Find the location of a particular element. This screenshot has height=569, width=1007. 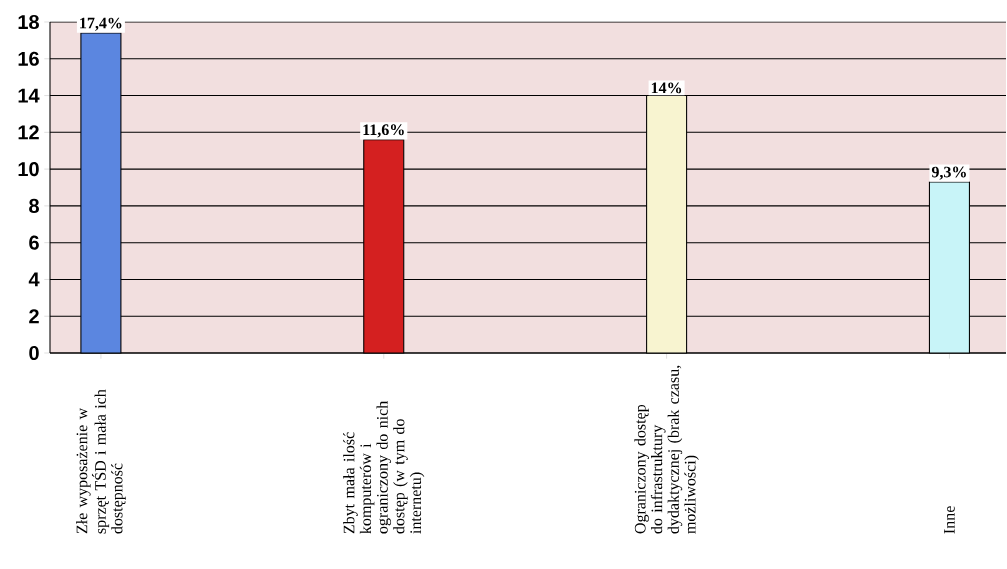

y-tick-label: 16 is located at coordinates (28, 58).